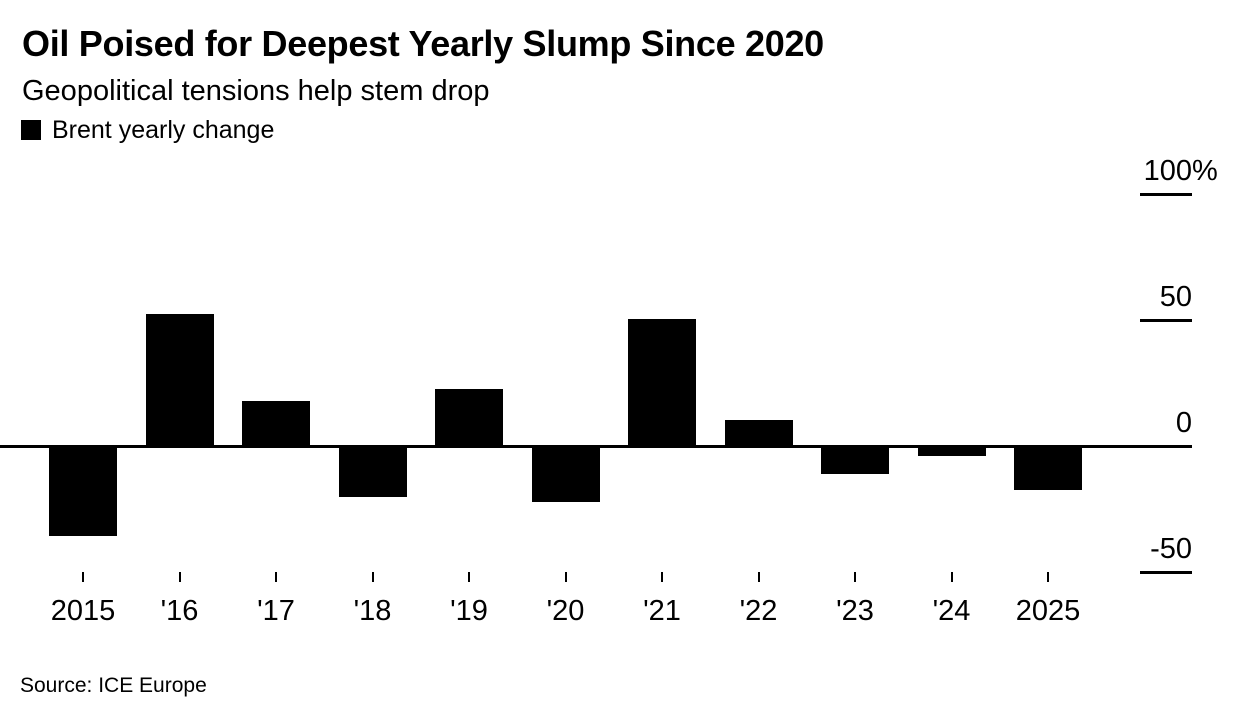 This screenshot has height=720, width=1236. What do you see at coordinates (1167, 171) in the screenshot?
I see `y-axis-label-value: 100` at bounding box center [1167, 171].